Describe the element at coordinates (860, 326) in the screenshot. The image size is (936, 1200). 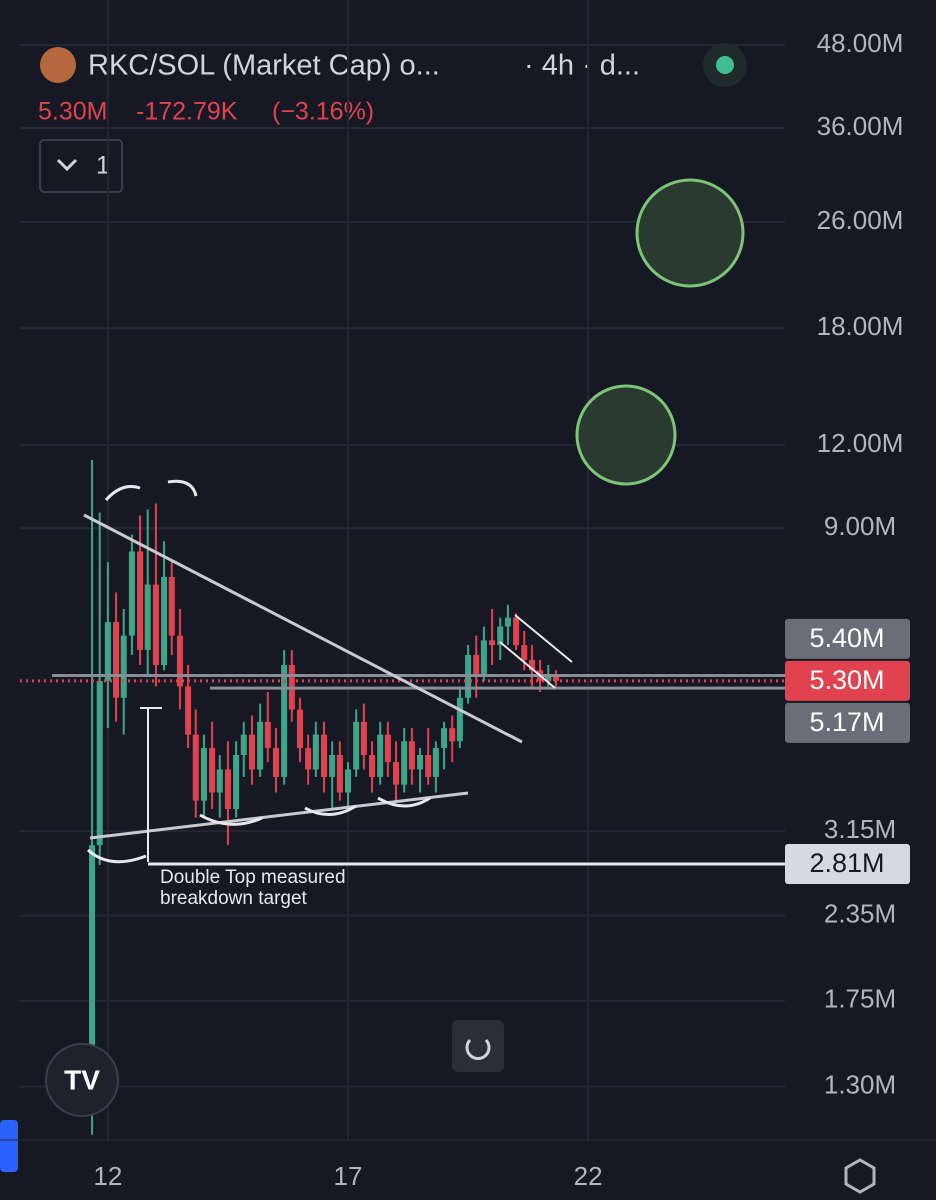
I see `y-tick-label: 18.00M` at that location.